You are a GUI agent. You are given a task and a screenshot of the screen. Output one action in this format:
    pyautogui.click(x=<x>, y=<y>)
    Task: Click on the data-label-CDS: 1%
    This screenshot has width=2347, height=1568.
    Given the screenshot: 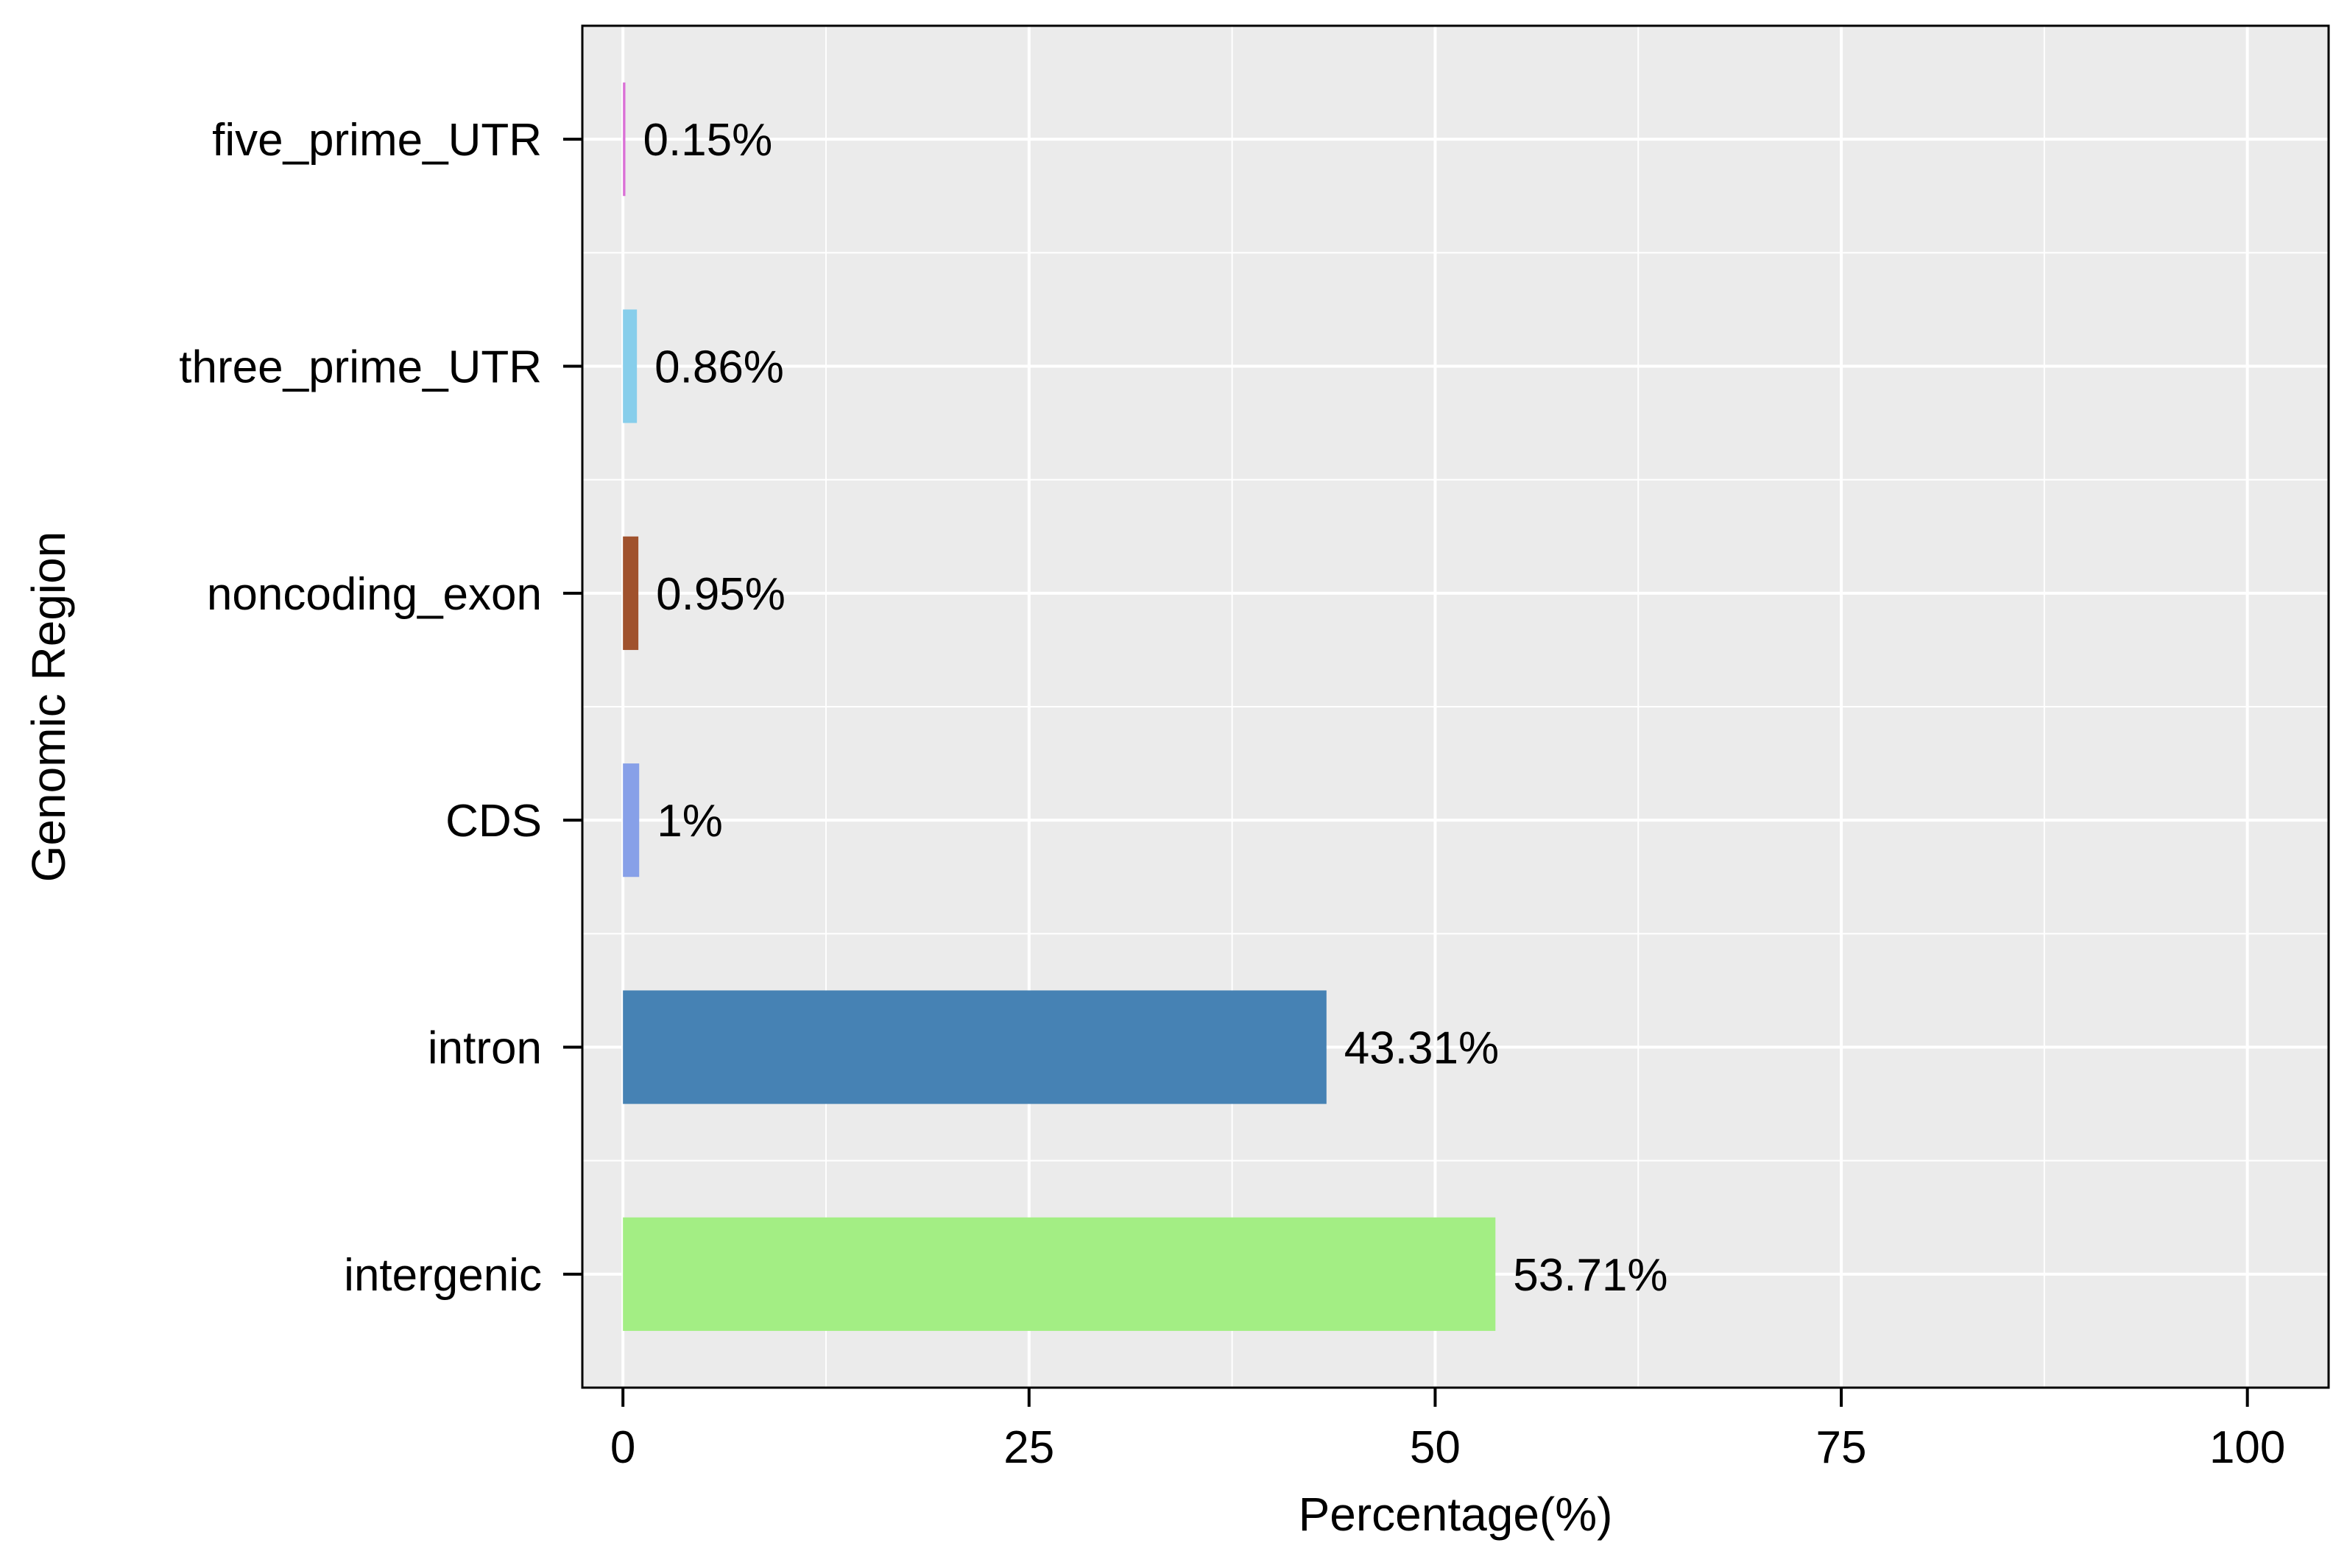 What is the action you would take?
    pyautogui.click(x=690, y=821)
    